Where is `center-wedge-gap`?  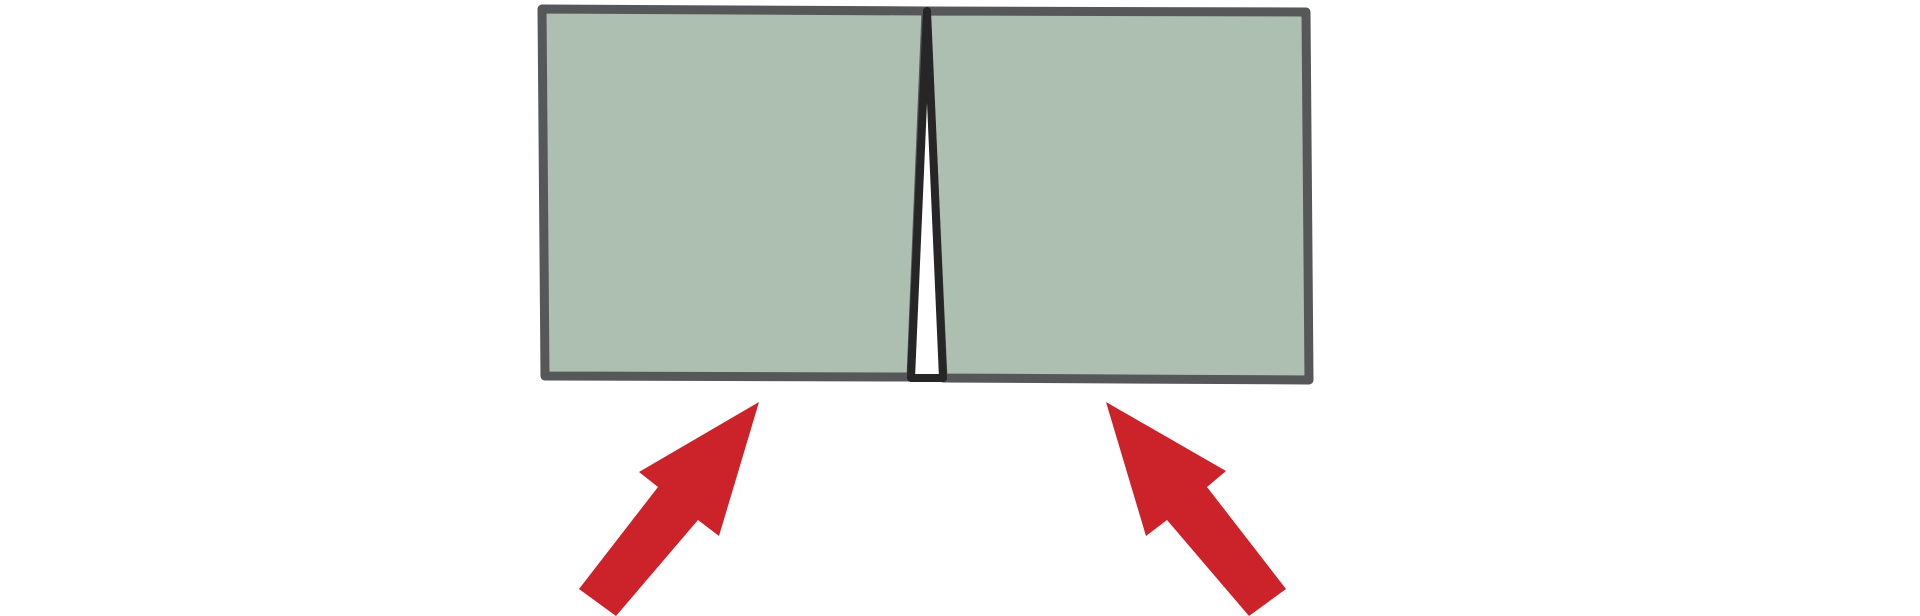 center-wedge-gap is located at coordinates (927, 194).